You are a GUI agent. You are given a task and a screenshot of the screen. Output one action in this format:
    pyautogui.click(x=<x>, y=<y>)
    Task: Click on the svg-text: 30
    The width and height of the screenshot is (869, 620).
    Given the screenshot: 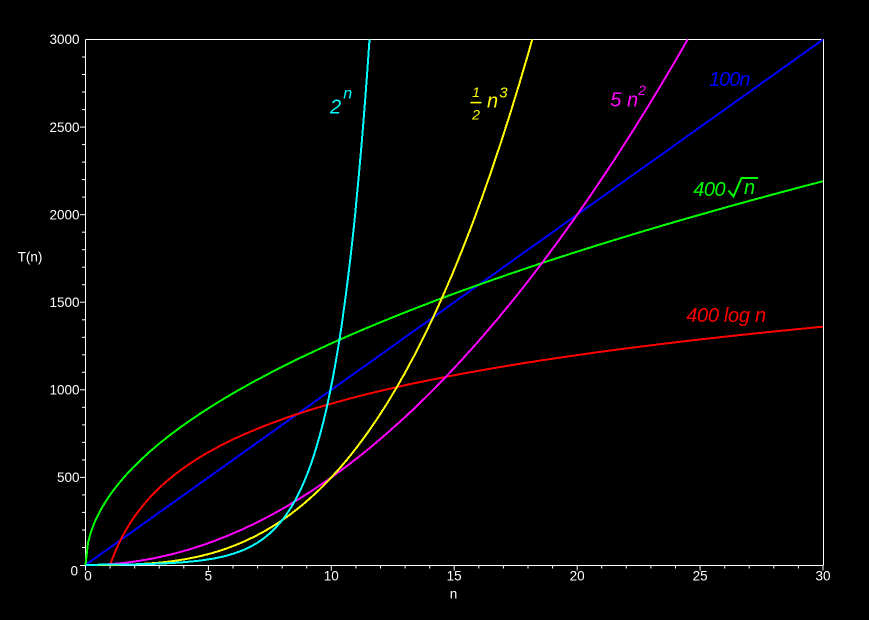 What is the action you would take?
    pyautogui.click(x=822, y=576)
    